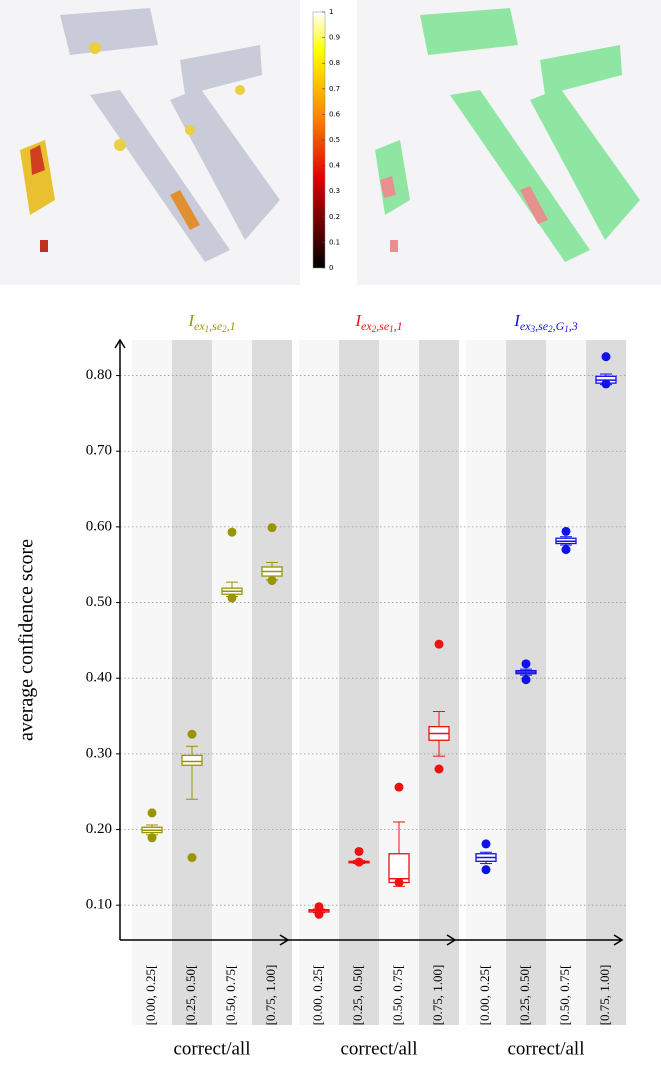  I want to click on y-tick-label: 0.50, so click(99, 602).